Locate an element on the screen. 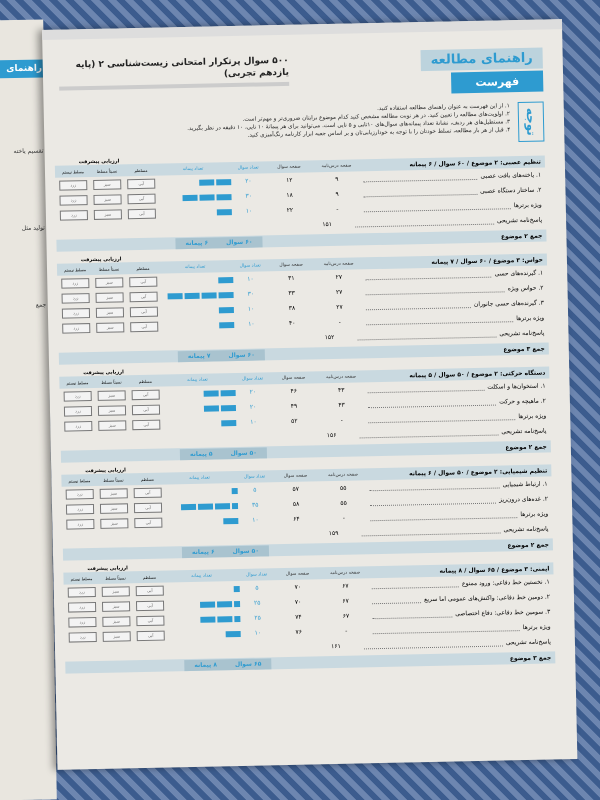 The width and height of the screenshot is (600, 800). question-page: ۲۲ is located at coordinates (290, 210).